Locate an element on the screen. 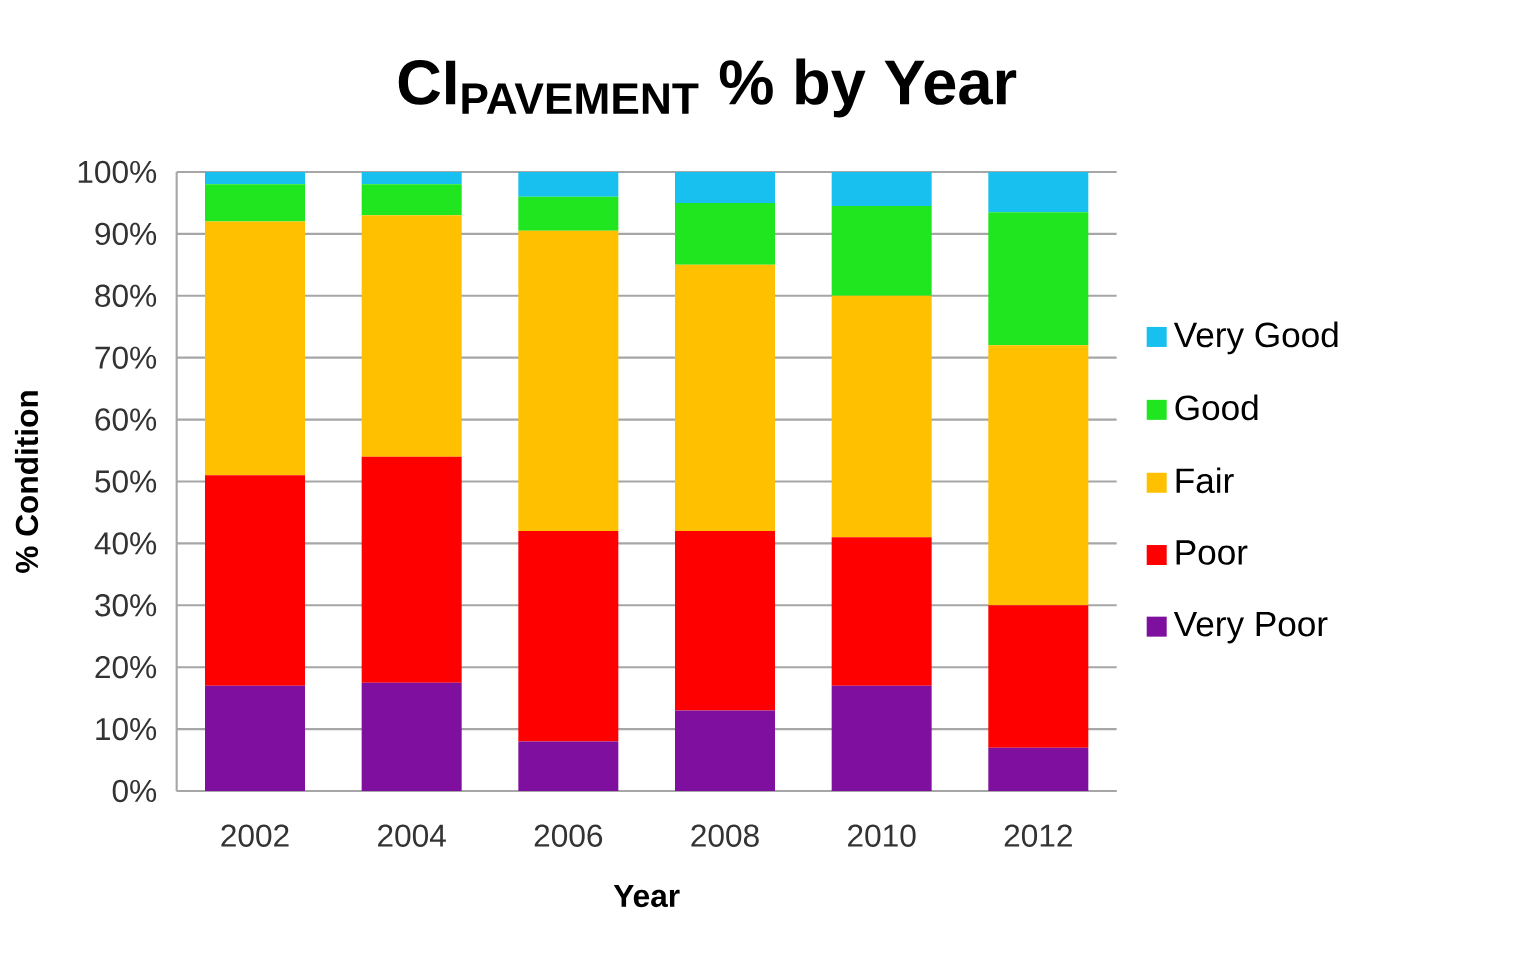  y-tick-label: 100% is located at coordinates (117, 172).